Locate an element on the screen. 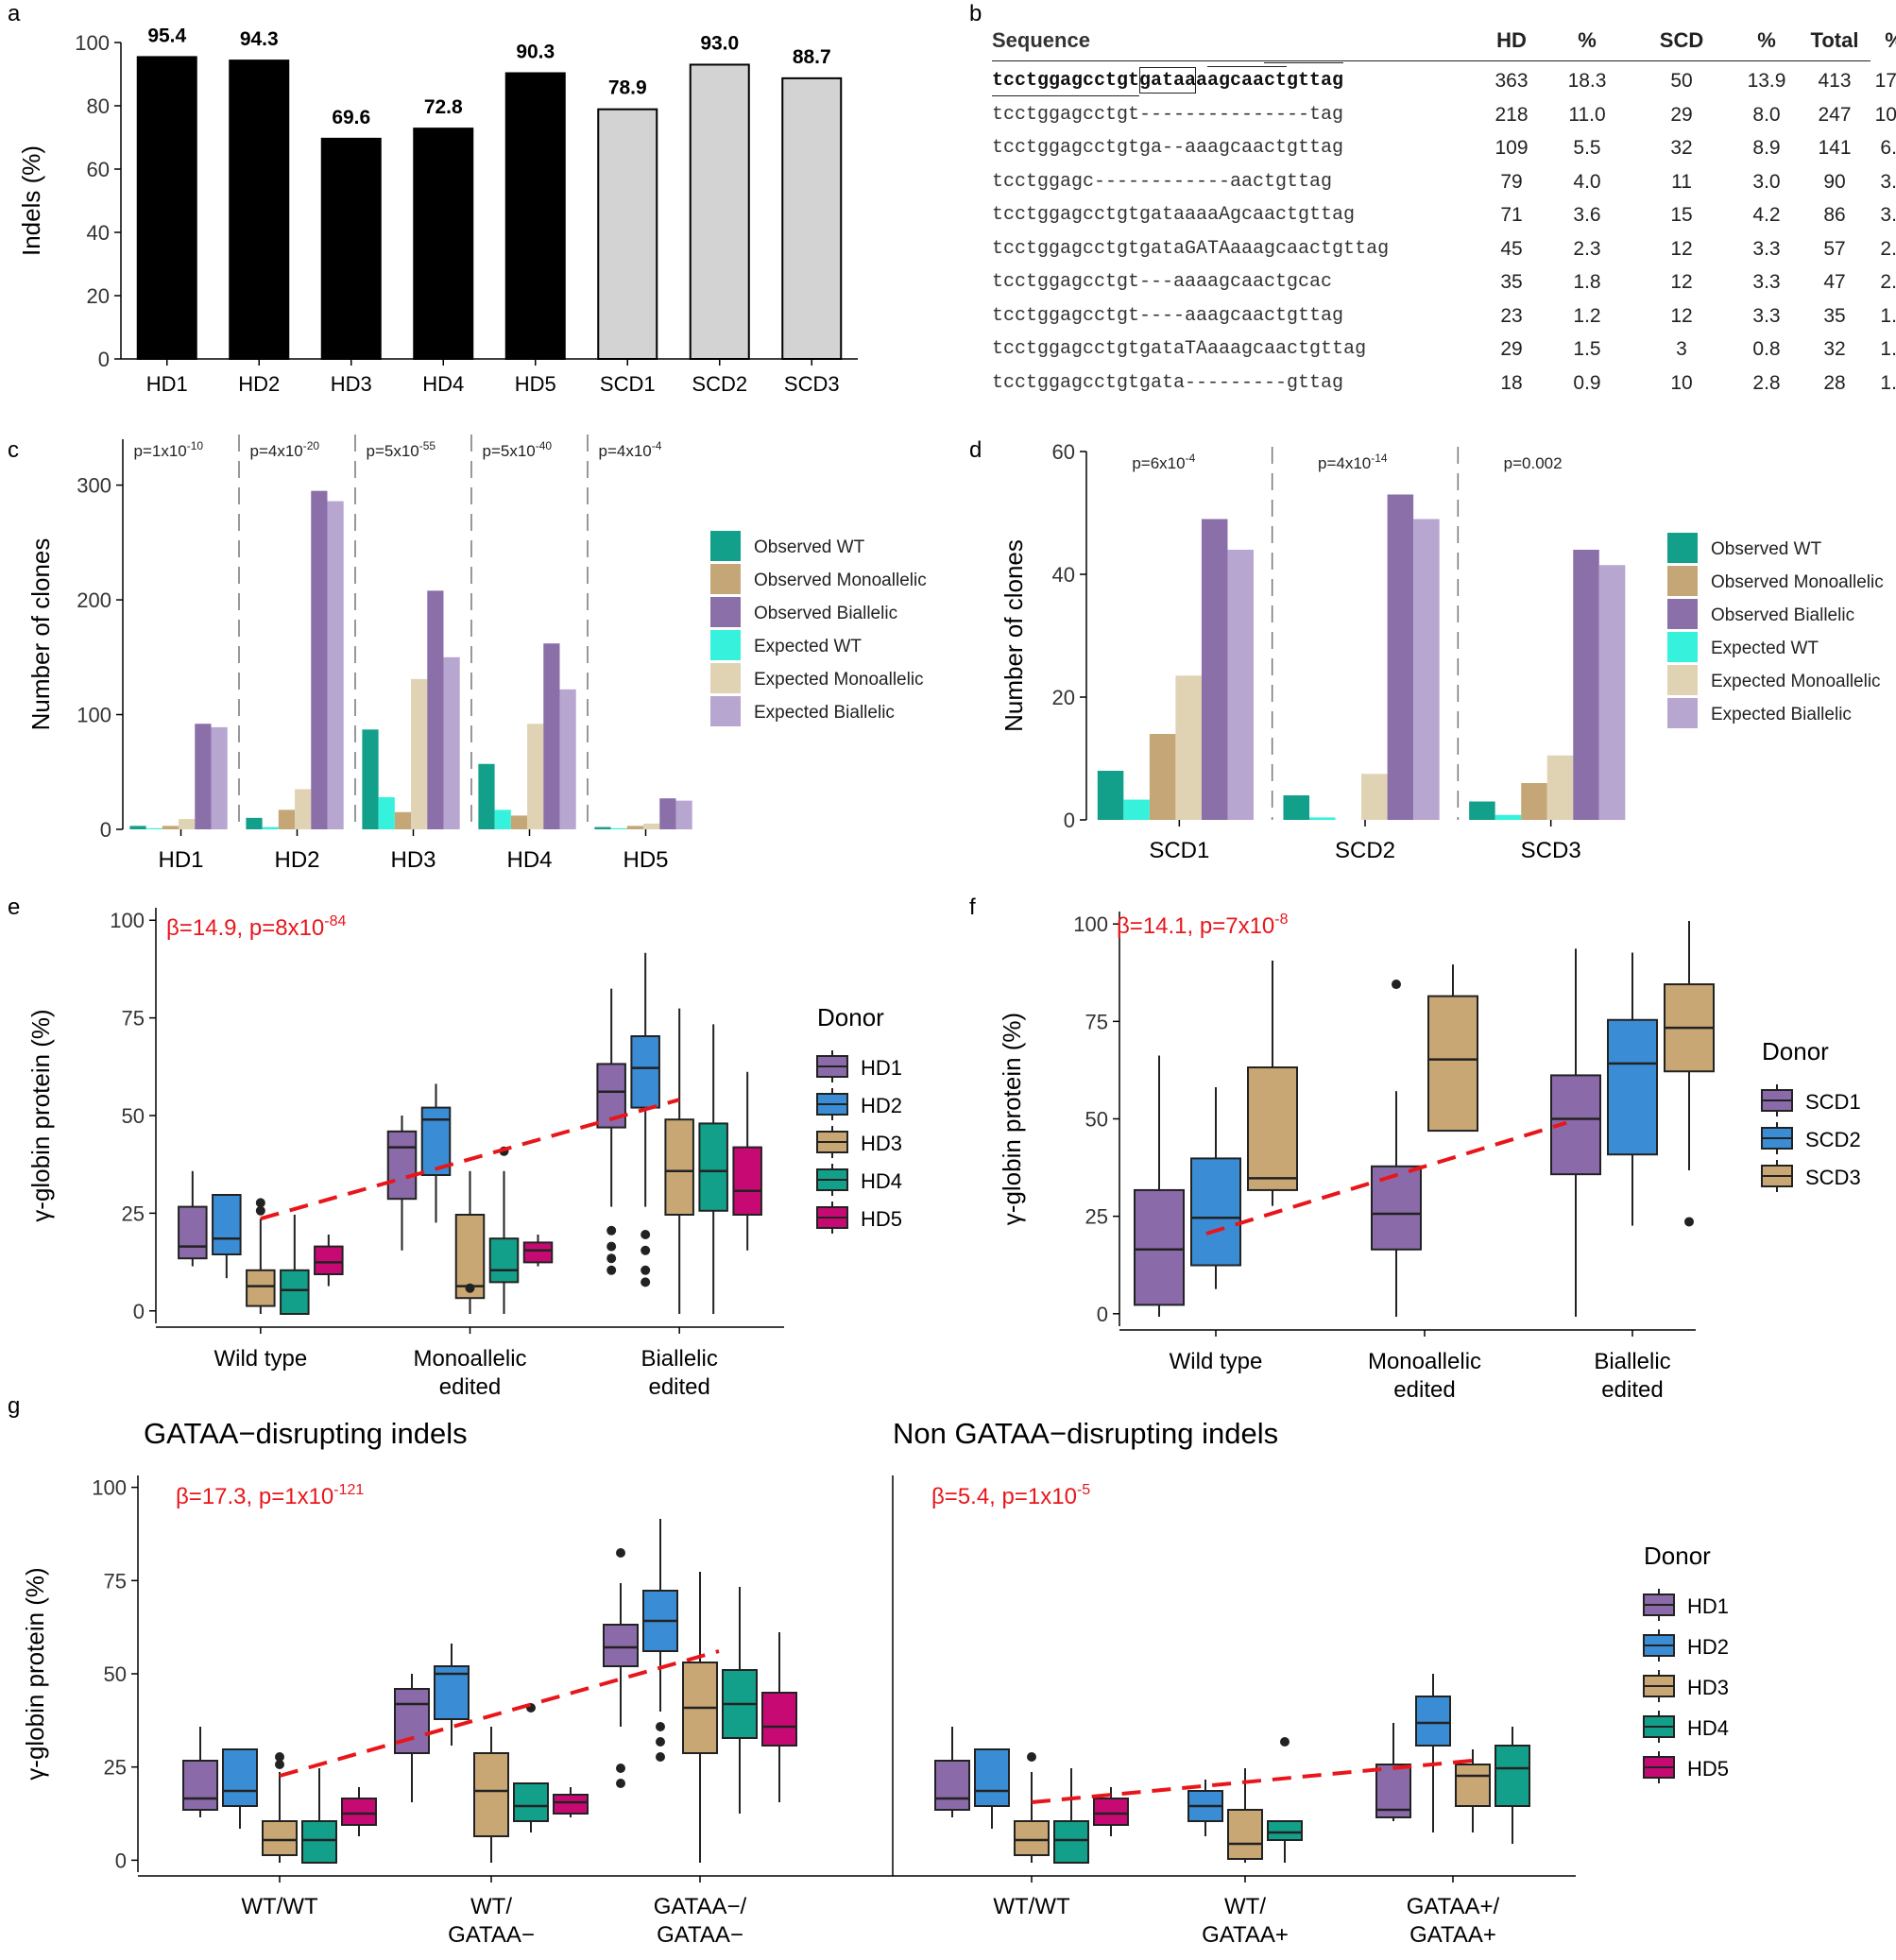  legend-swatch is located at coordinates (725, 612).